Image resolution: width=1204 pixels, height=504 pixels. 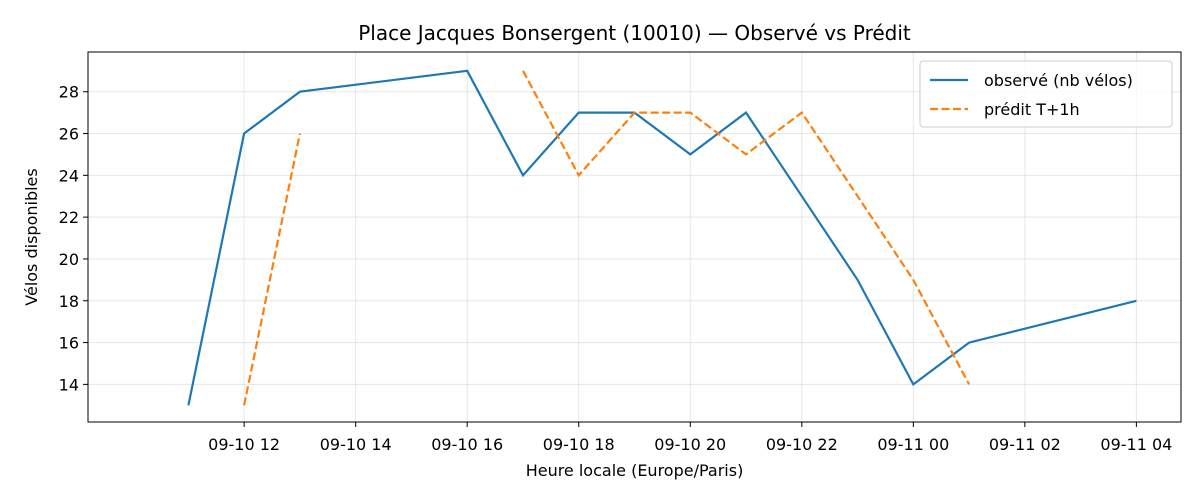 What do you see at coordinates (635, 470) in the screenshot?
I see `x-axis-label: Heure locale (Europe/Paris)` at bounding box center [635, 470].